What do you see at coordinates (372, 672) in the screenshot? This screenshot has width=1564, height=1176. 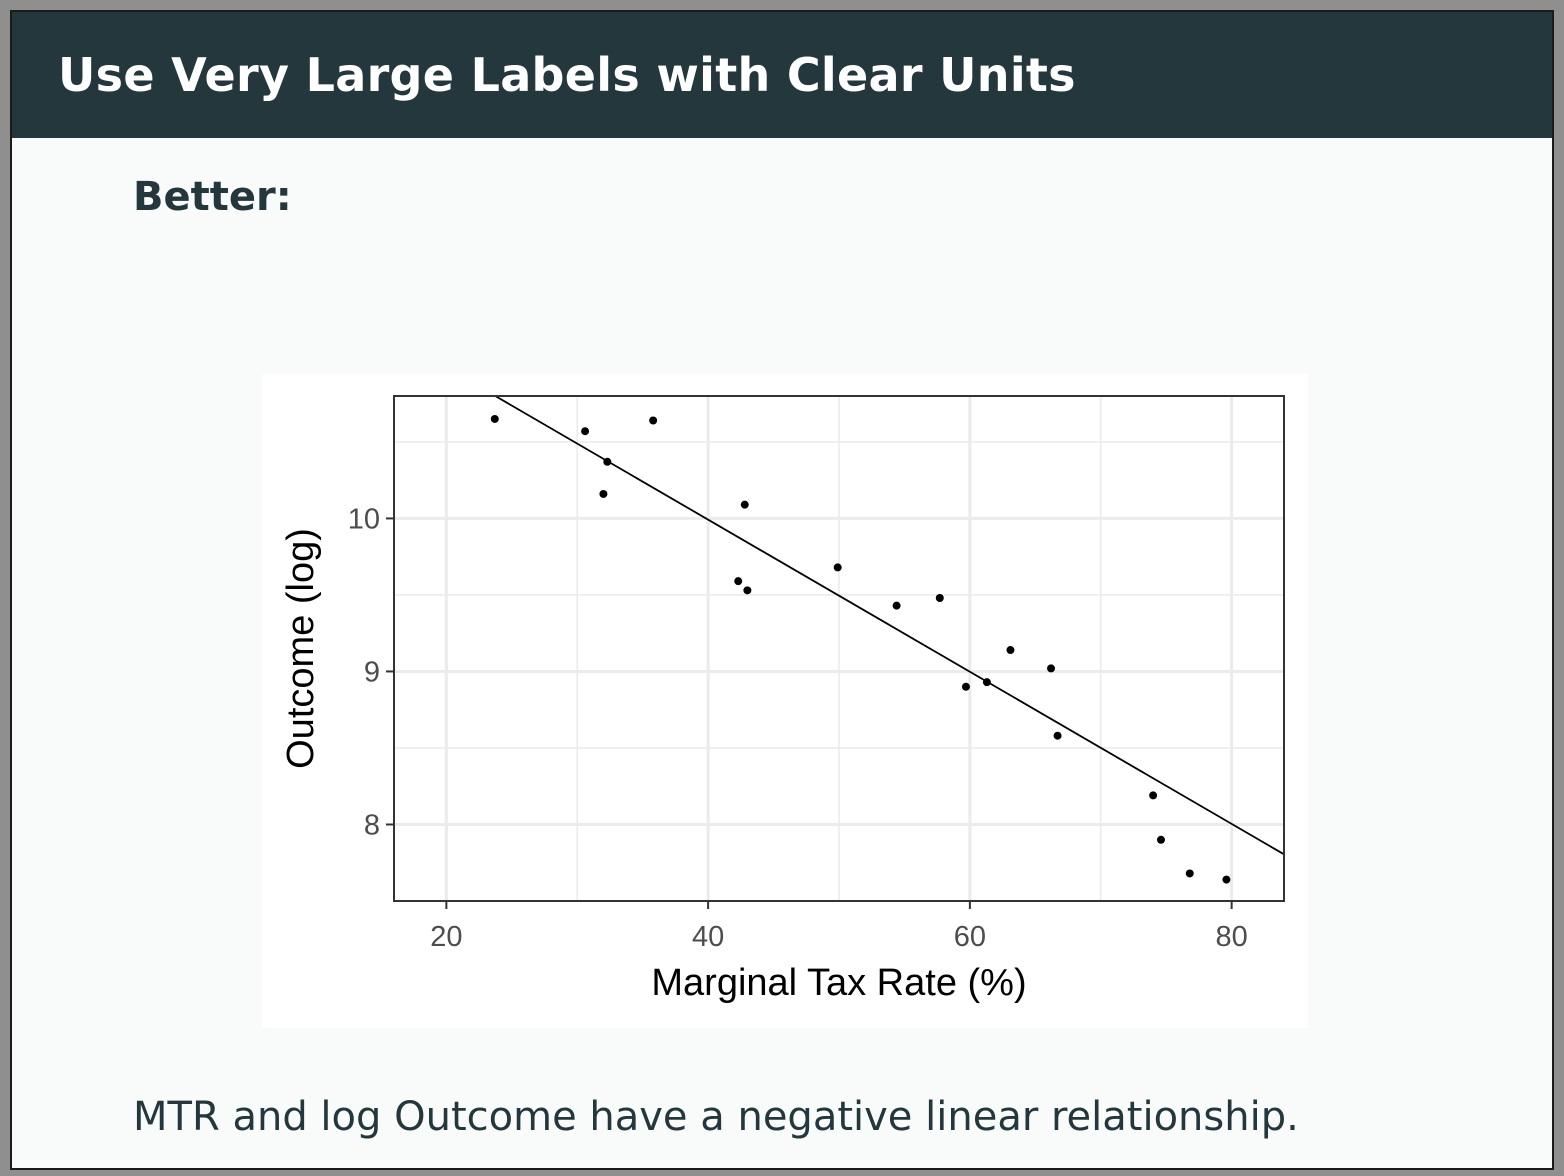 I see `y-tick-label: 9` at bounding box center [372, 672].